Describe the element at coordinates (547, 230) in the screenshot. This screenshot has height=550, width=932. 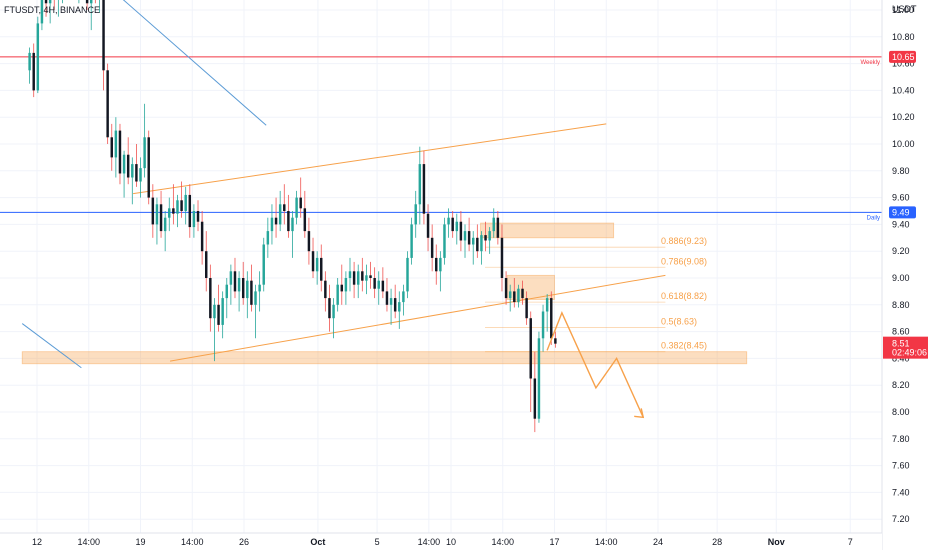
I see `zone-upper-box` at that location.